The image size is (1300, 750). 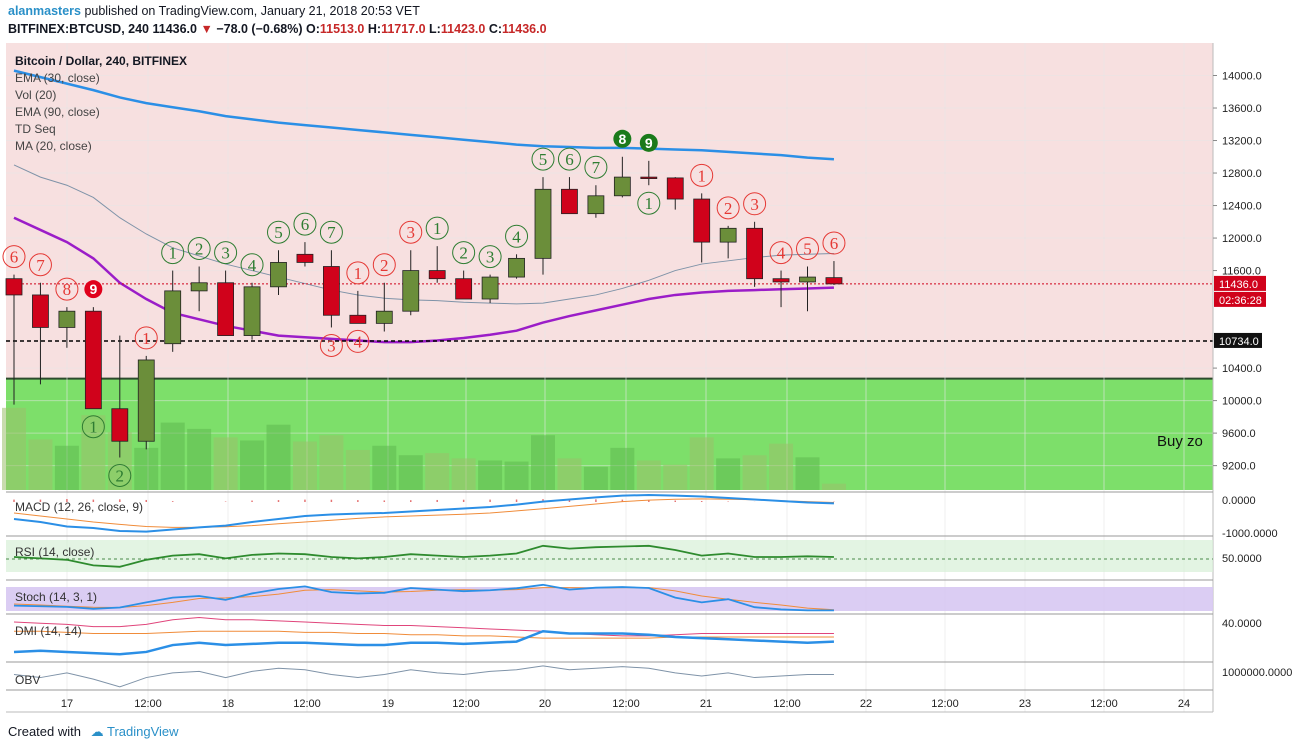 I want to click on time-tick-label: 18, so click(x=228, y=704).